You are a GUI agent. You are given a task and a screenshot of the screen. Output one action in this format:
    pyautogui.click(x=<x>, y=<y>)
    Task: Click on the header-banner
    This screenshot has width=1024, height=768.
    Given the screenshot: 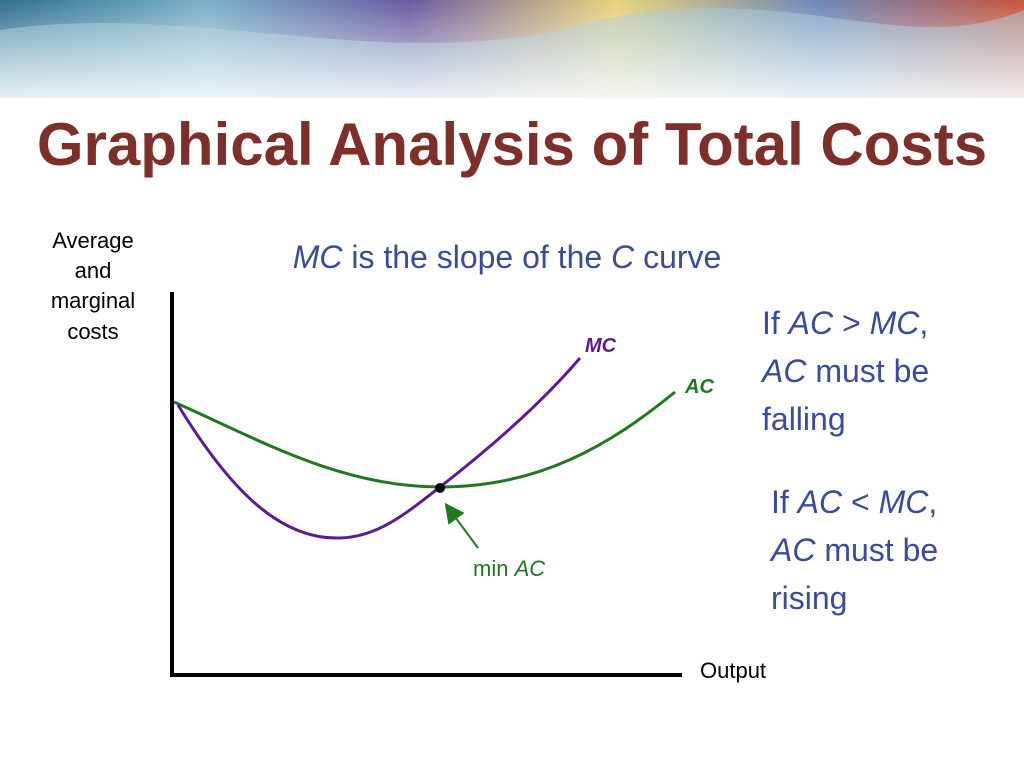 What is the action you would take?
    pyautogui.click(x=512, y=49)
    